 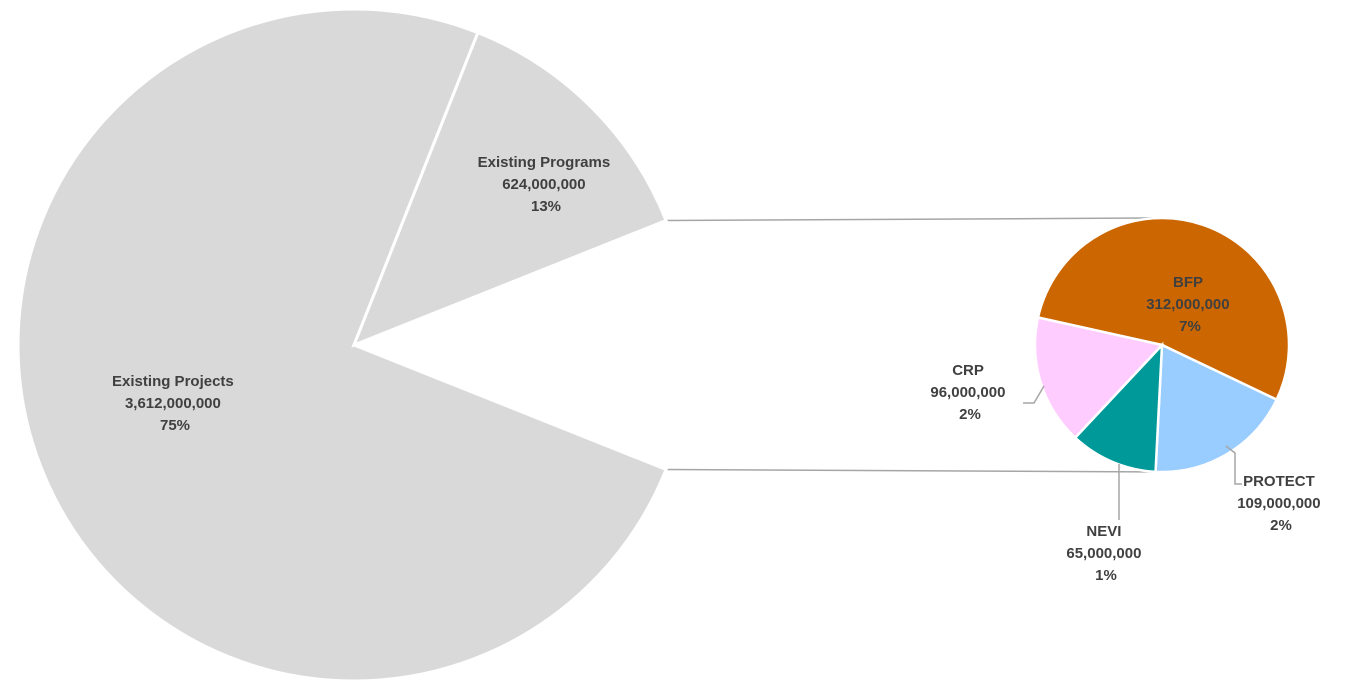 I want to click on label-bfp: BFP 312,000,000 7%, so click(x=1190, y=304).